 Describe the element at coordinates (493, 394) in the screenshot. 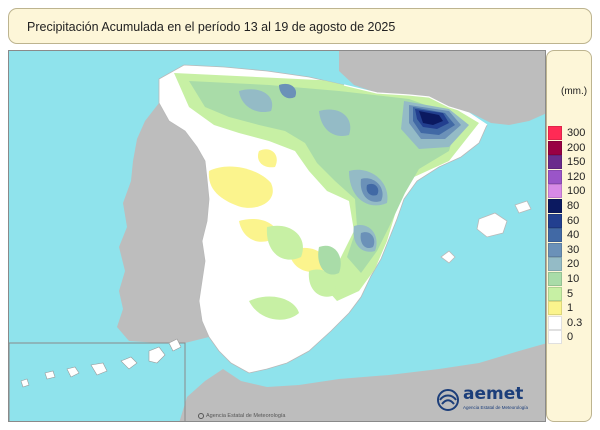

I see `aemet-logo-text: aemet` at that location.